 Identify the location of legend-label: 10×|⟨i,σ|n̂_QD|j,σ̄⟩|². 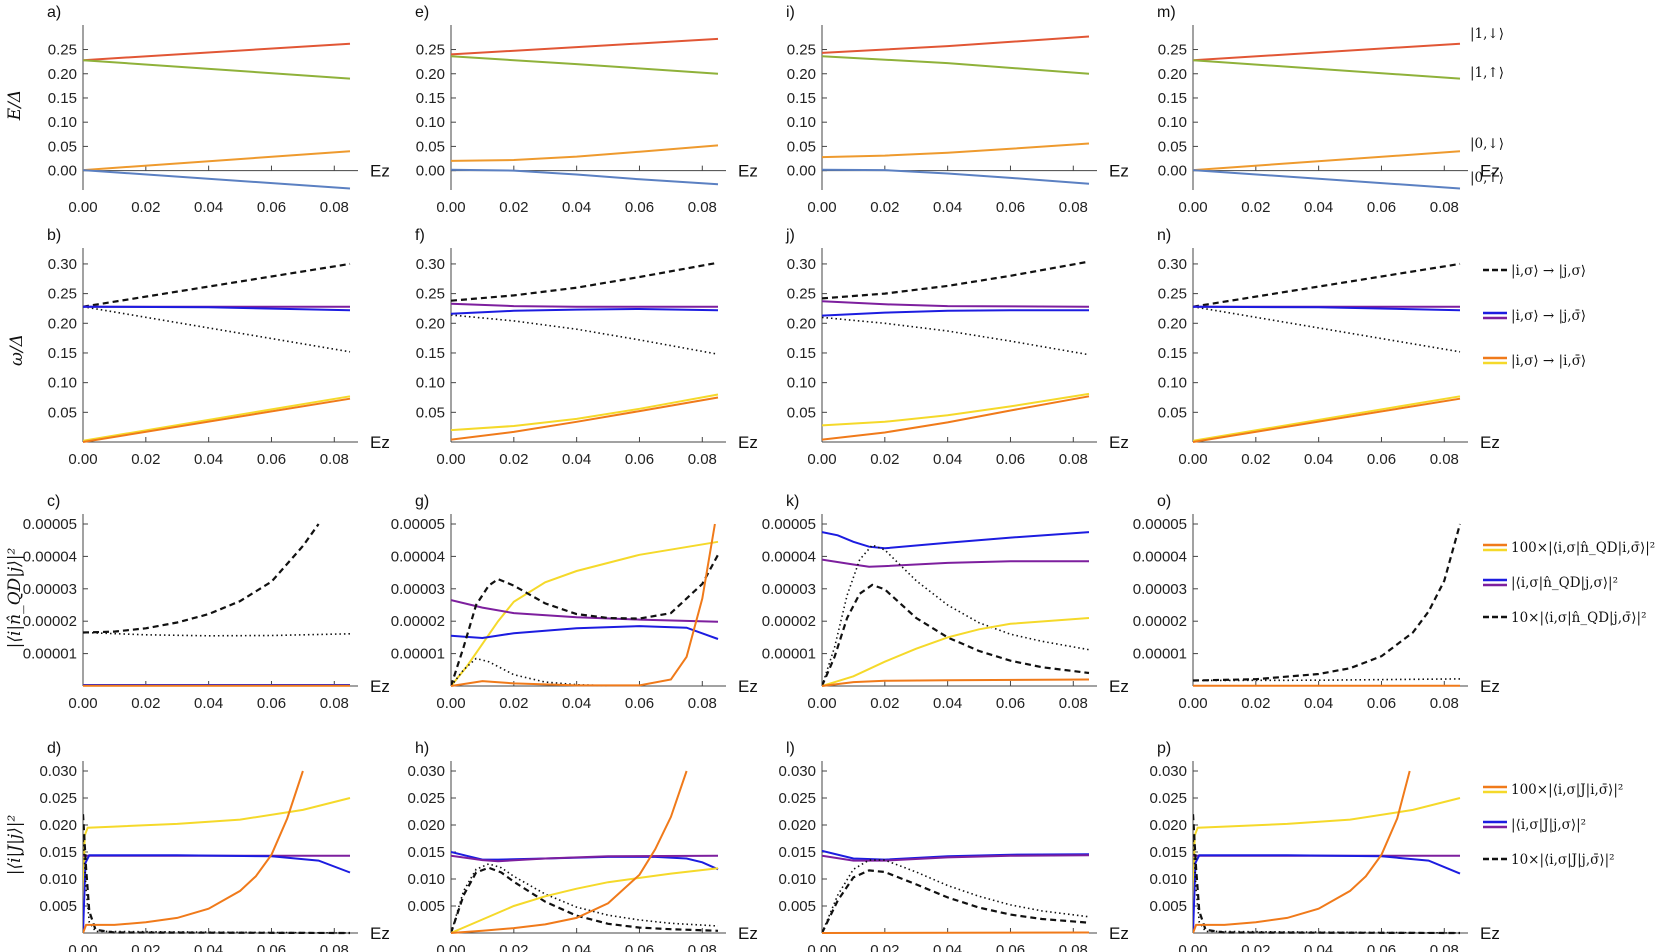
(1578, 618).